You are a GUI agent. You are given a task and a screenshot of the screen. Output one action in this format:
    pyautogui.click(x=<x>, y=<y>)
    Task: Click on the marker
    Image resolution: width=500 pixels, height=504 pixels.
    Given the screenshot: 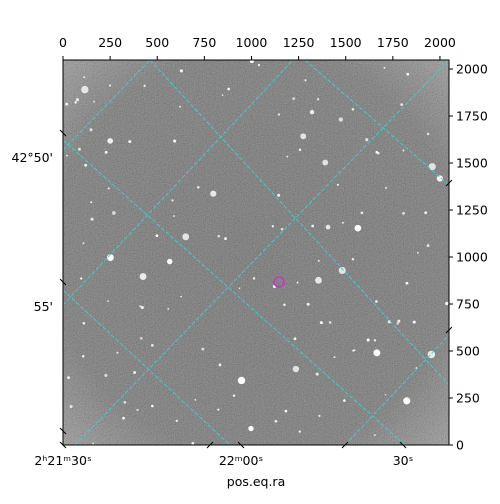 What is the action you would take?
    pyautogui.click(x=279, y=282)
    